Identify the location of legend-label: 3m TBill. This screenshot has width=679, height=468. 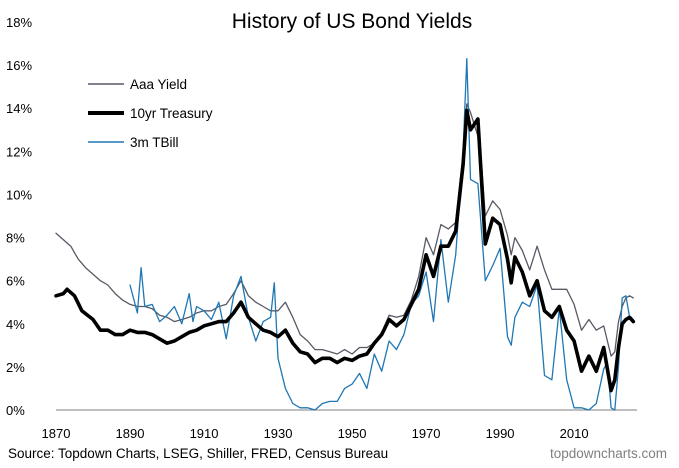
(154, 142).